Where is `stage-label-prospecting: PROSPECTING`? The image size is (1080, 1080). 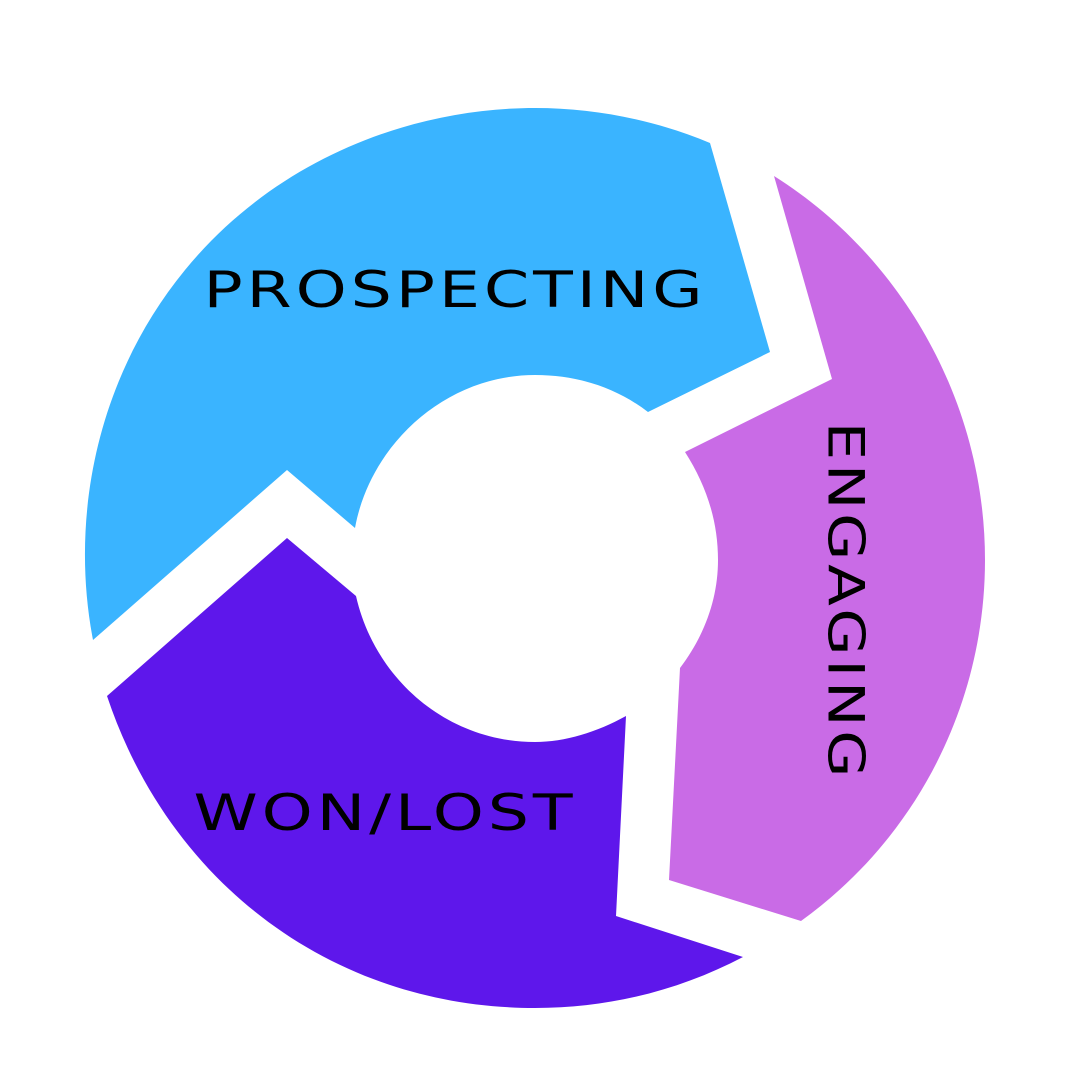 stage-label-prospecting: PROSPECTING is located at coordinates (454, 289).